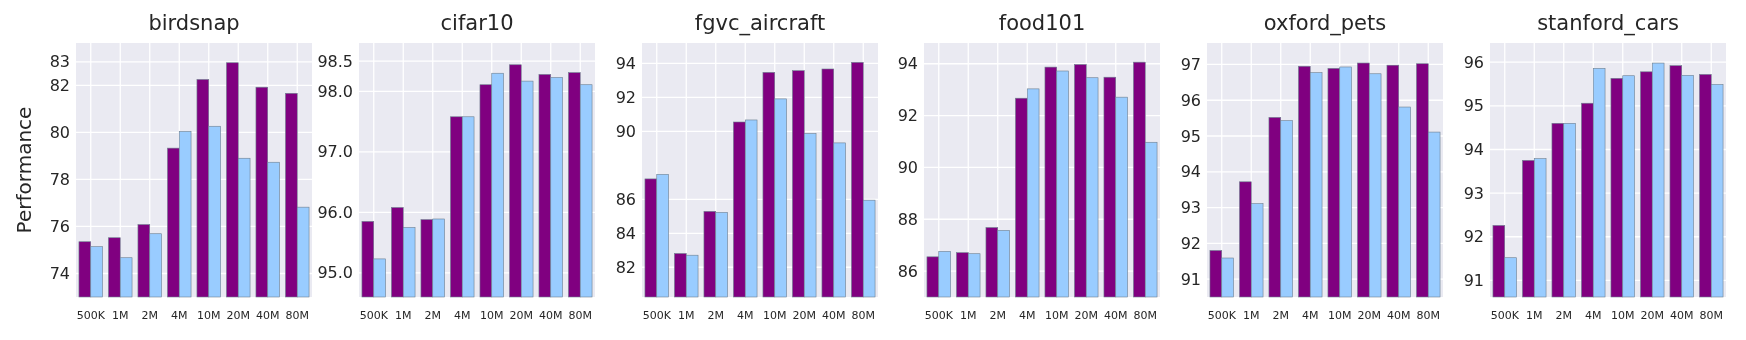 The width and height of the screenshot is (1746, 340). What do you see at coordinates (1325, 23) in the screenshot?
I see `chart-title: oxford_pets` at bounding box center [1325, 23].